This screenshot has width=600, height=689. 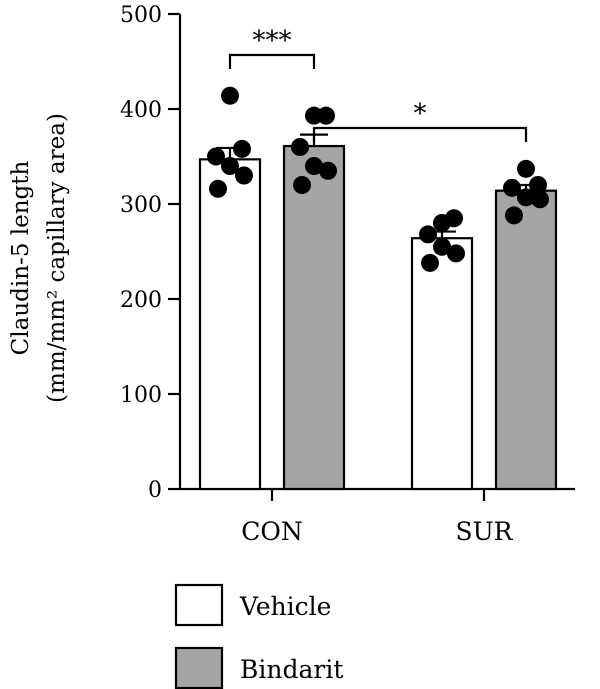 I want to click on y-tick-label: 500, so click(x=141, y=15).